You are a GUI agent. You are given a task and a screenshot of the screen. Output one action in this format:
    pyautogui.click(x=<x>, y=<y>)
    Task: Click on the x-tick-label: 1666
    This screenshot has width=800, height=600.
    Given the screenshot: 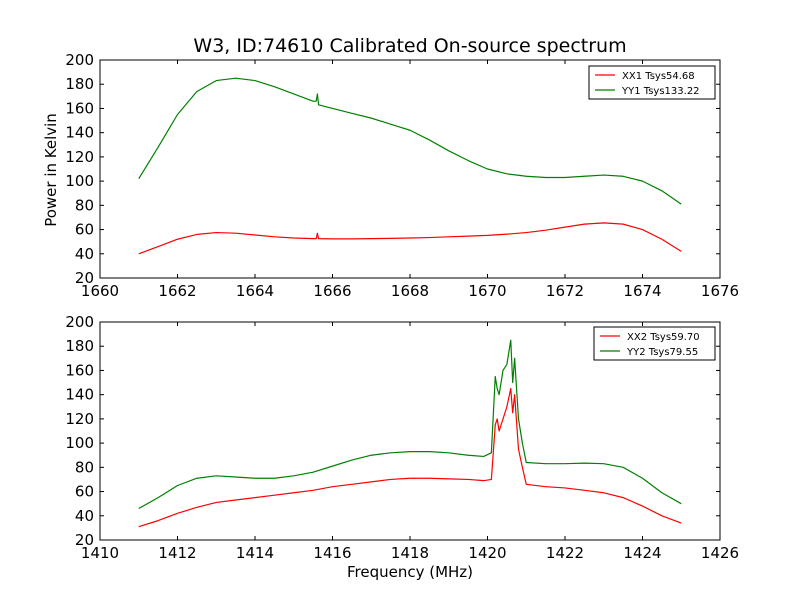 What is the action you would take?
    pyautogui.click(x=332, y=291)
    